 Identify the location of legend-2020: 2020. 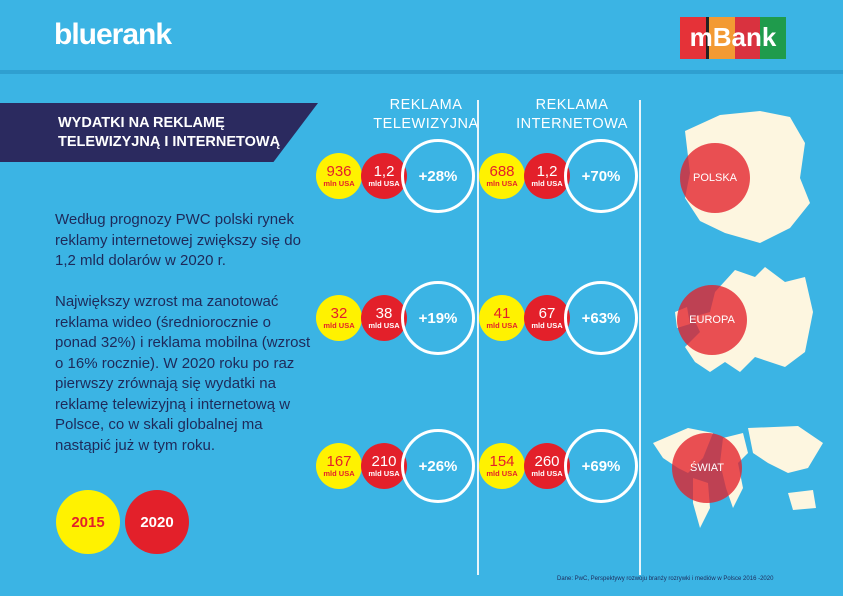
(157, 522).